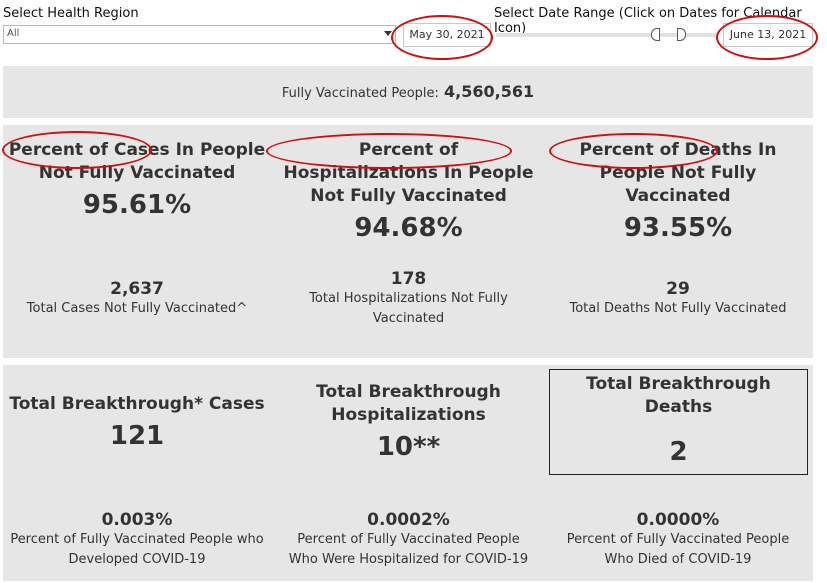  Describe the element at coordinates (655, 34) in the screenshot. I see `start-date-handle` at that location.